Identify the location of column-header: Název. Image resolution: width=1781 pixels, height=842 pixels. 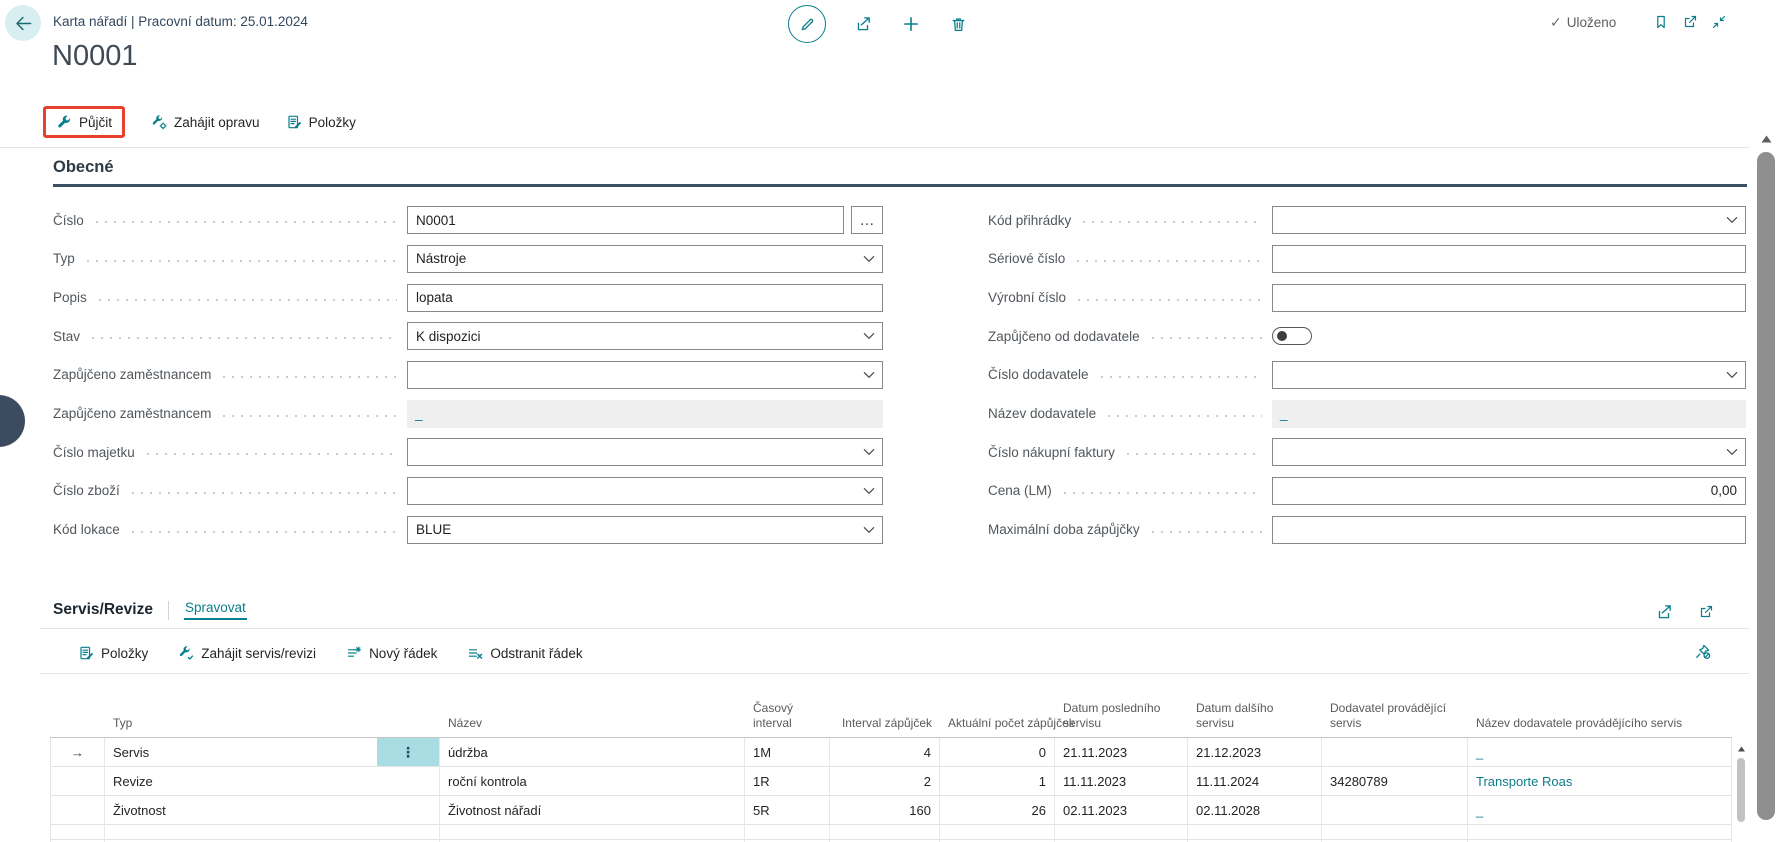
(465, 723).